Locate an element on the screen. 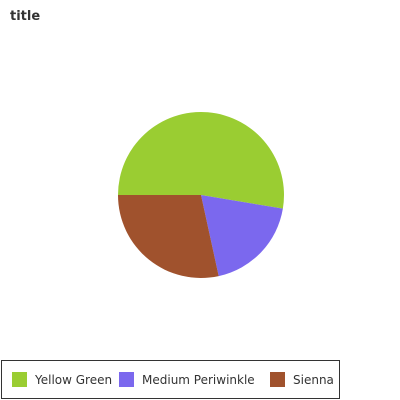 Image resolution: width=400 pixels, height=400 pixels. legend-item-medium-periwinkle: Medium Periwinkle is located at coordinates (187, 379).